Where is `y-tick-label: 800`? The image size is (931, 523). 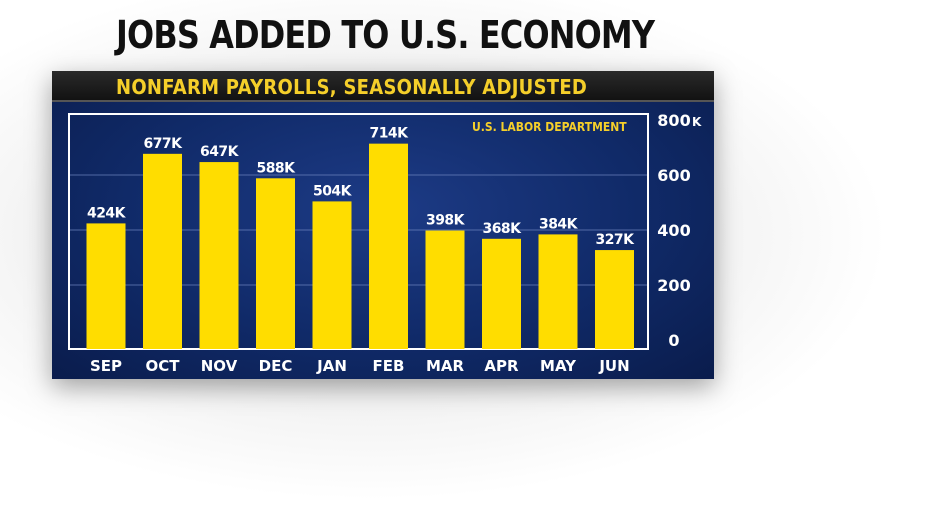
y-tick-label: 800 is located at coordinates (673, 120).